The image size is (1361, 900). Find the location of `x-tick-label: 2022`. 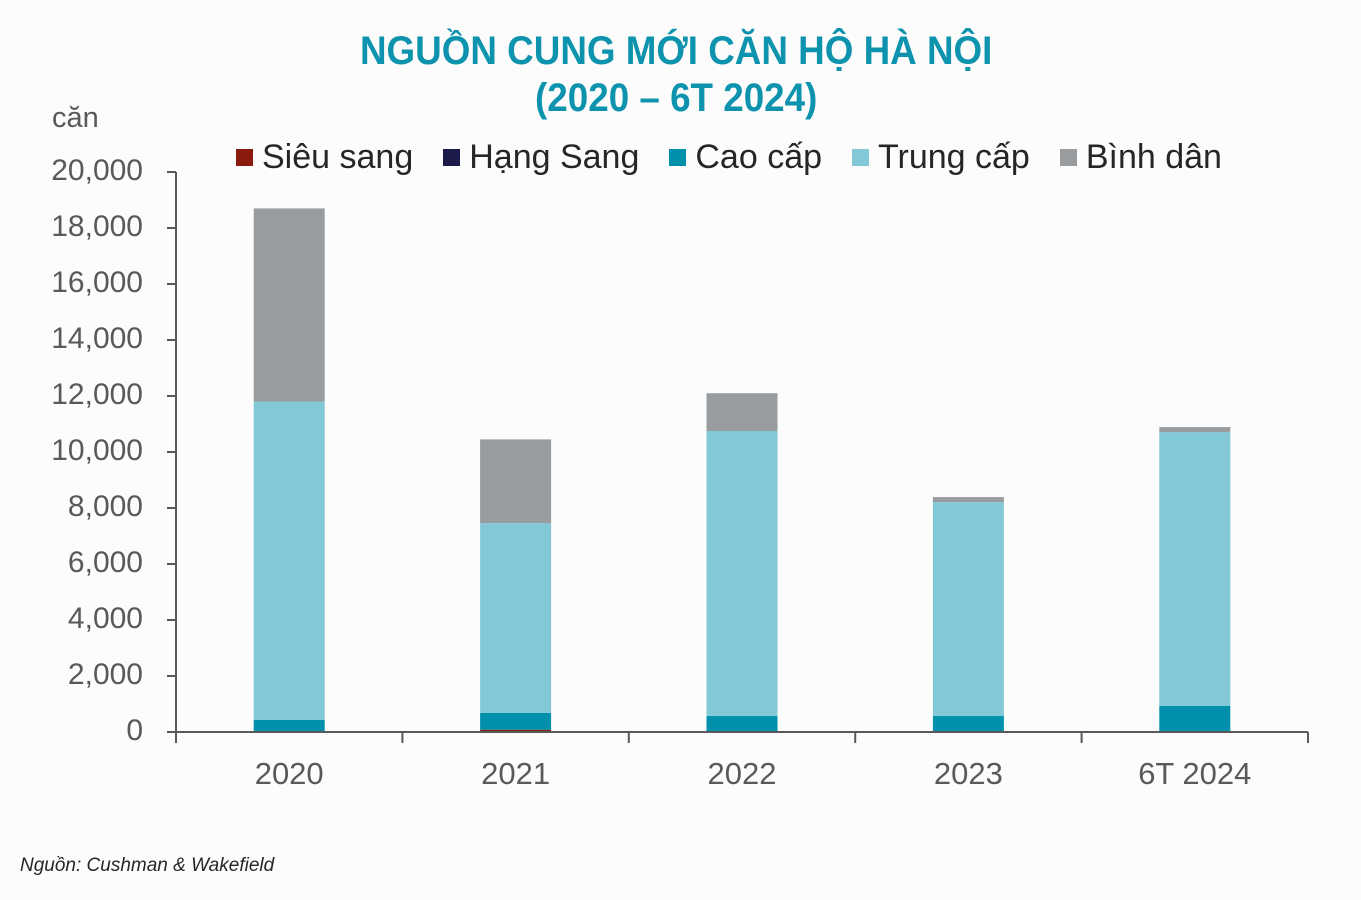

x-tick-label: 2022 is located at coordinates (742, 773).